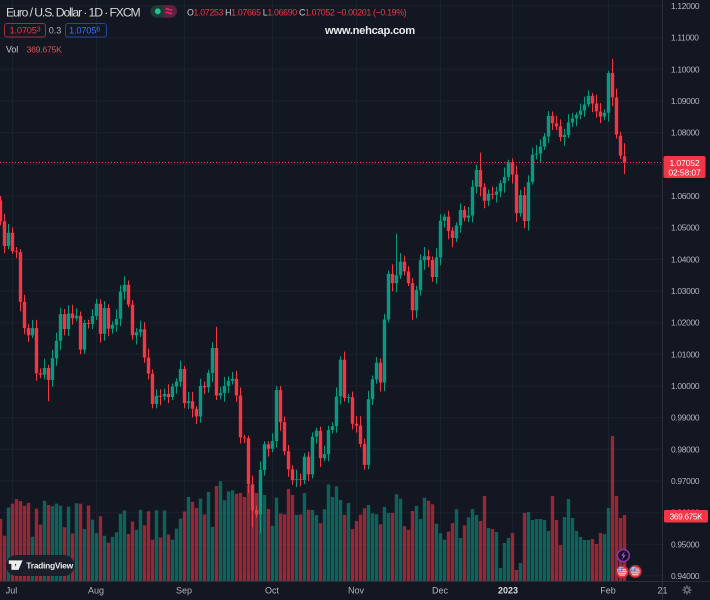 Image resolution: width=710 pixels, height=600 pixels. Describe the element at coordinates (12, 591) in the screenshot. I see `svg-text: Jul` at that location.